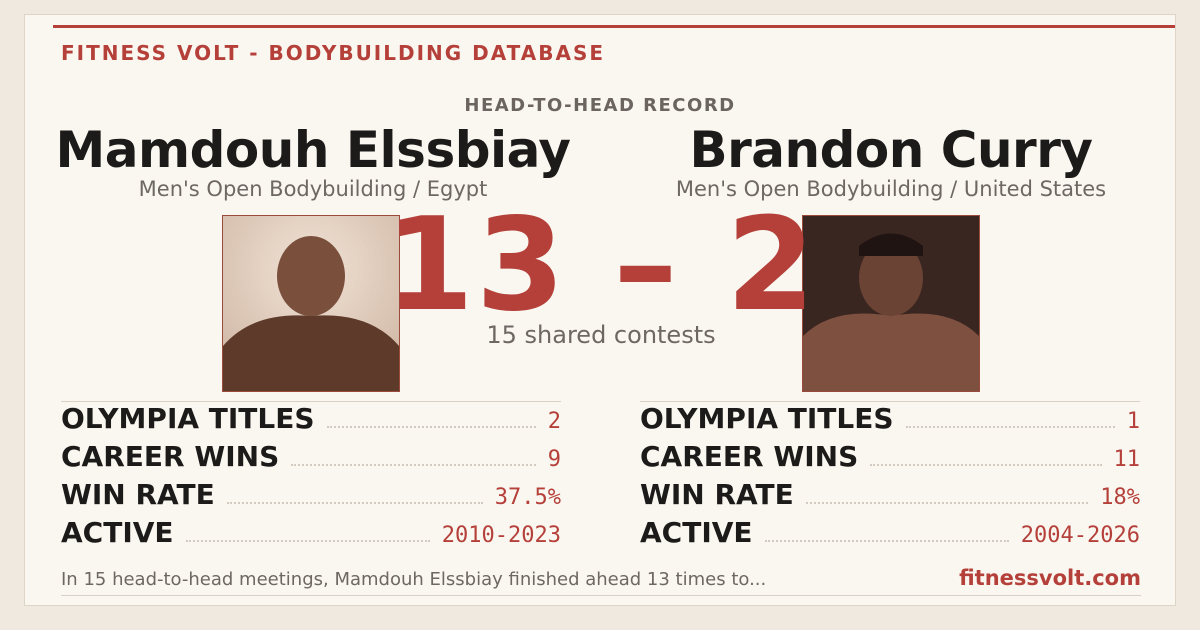  Describe the element at coordinates (614, 26) in the screenshot. I see `top-rule` at that location.